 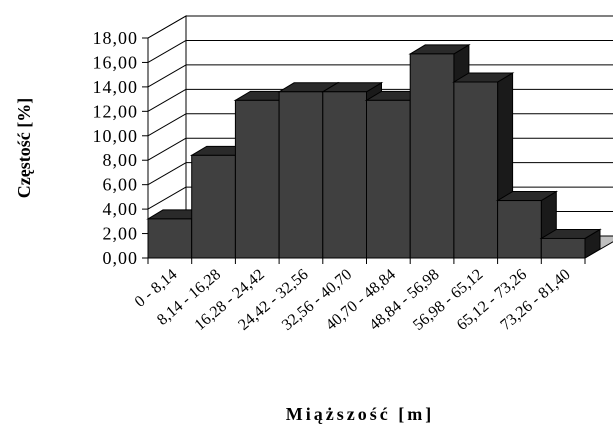 I want to click on y-tick-label: 10,00, so click(x=116, y=136).